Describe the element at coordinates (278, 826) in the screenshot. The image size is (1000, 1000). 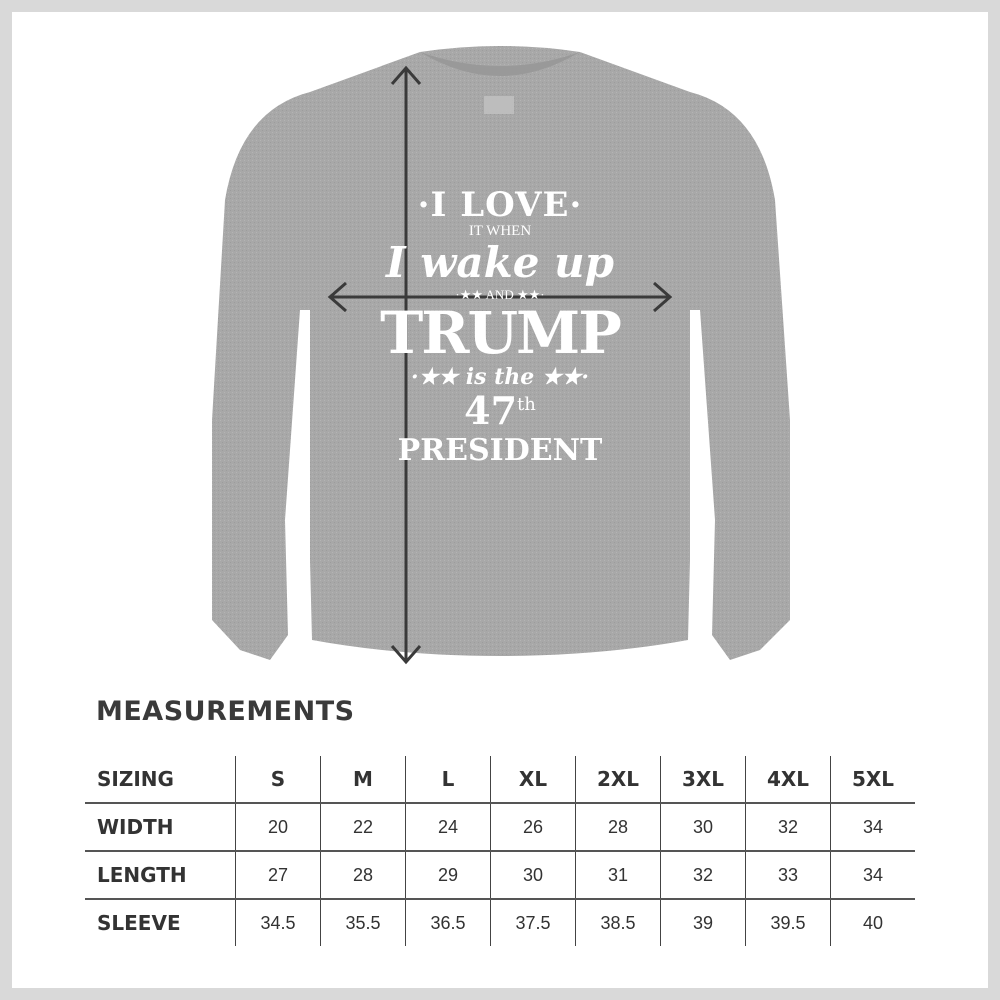
I see `table-cell: 20` at that location.